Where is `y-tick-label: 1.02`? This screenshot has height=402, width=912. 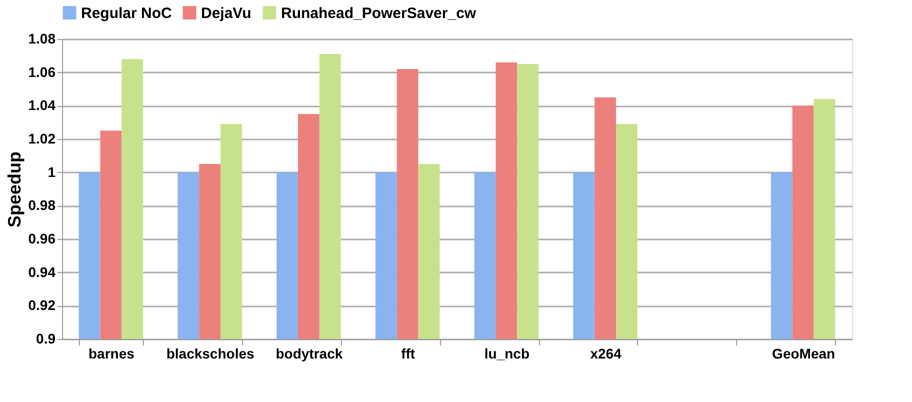
y-tick-label: 1.02 is located at coordinates (42, 138).